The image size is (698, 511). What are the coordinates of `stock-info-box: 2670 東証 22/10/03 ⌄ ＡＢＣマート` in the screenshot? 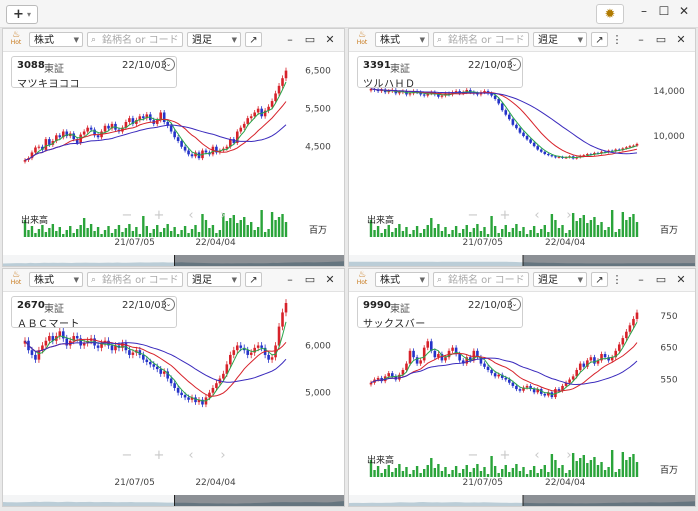 It's located at (94, 313).